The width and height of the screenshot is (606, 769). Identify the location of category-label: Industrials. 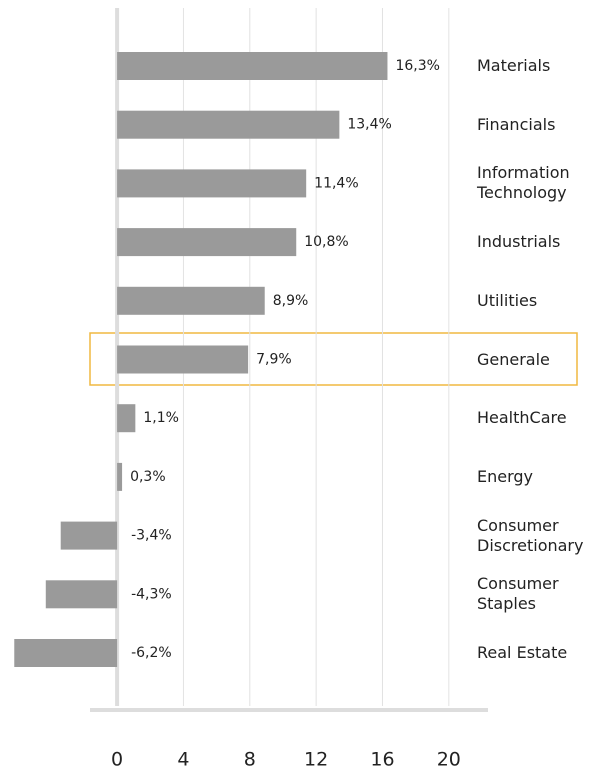
(519, 242).